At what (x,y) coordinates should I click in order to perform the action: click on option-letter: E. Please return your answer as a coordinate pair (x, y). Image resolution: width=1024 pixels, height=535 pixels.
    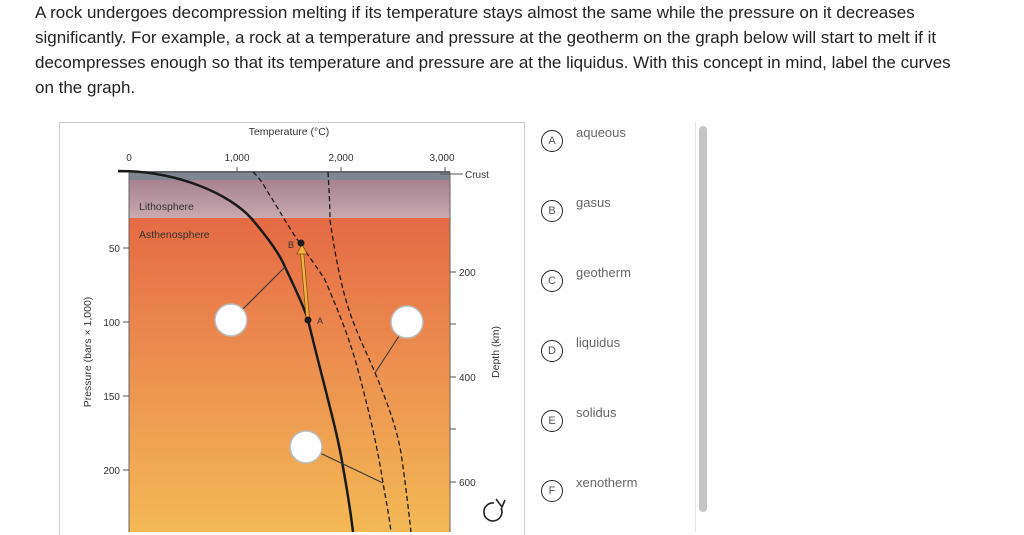
    Looking at the image, I should click on (552, 421).